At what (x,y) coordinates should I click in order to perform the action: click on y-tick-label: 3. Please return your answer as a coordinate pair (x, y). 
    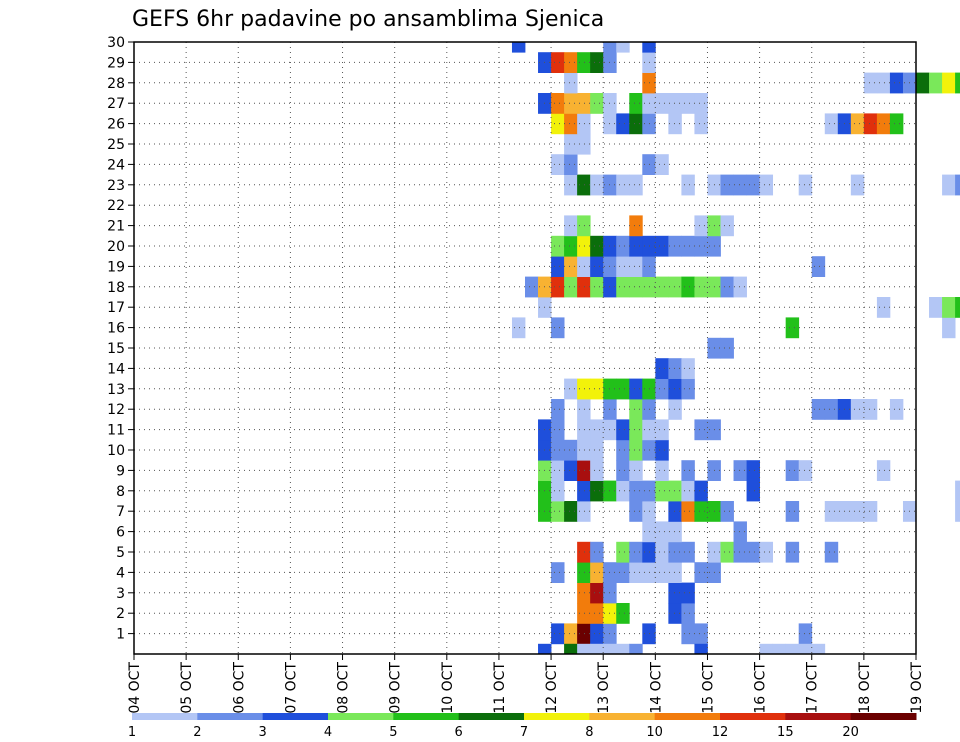
    Looking at the image, I should click on (120, 594).